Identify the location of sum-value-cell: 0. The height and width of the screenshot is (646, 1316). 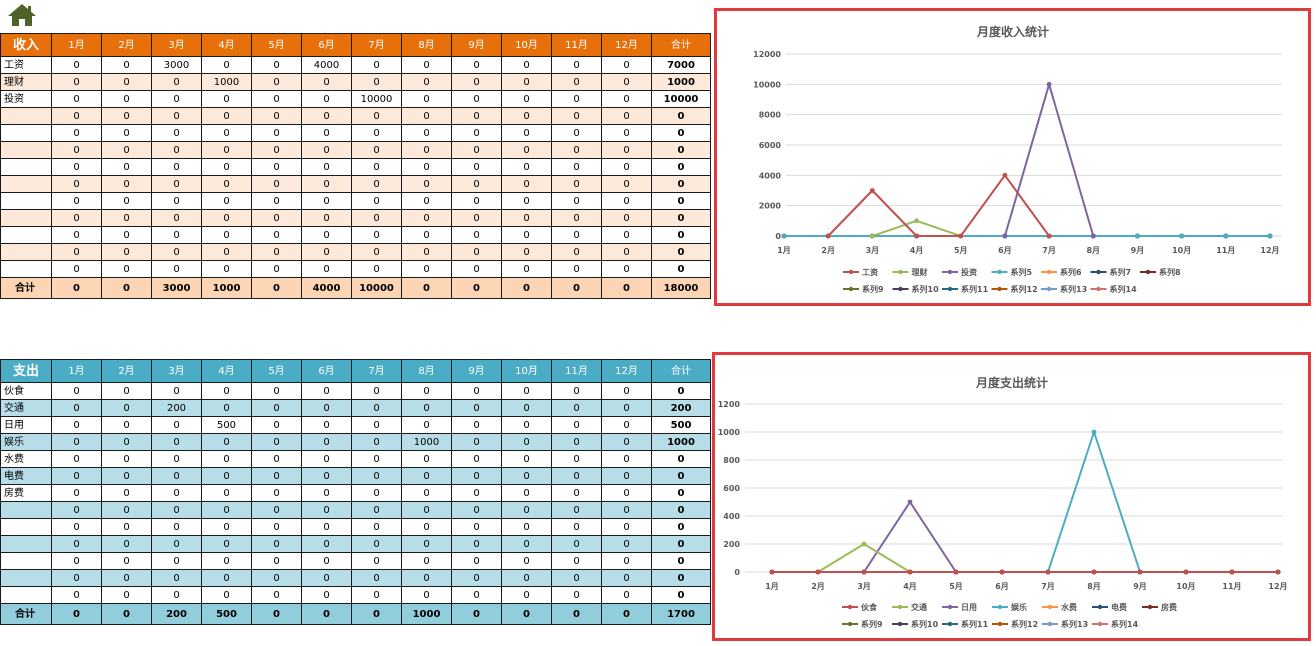
(576, 288).